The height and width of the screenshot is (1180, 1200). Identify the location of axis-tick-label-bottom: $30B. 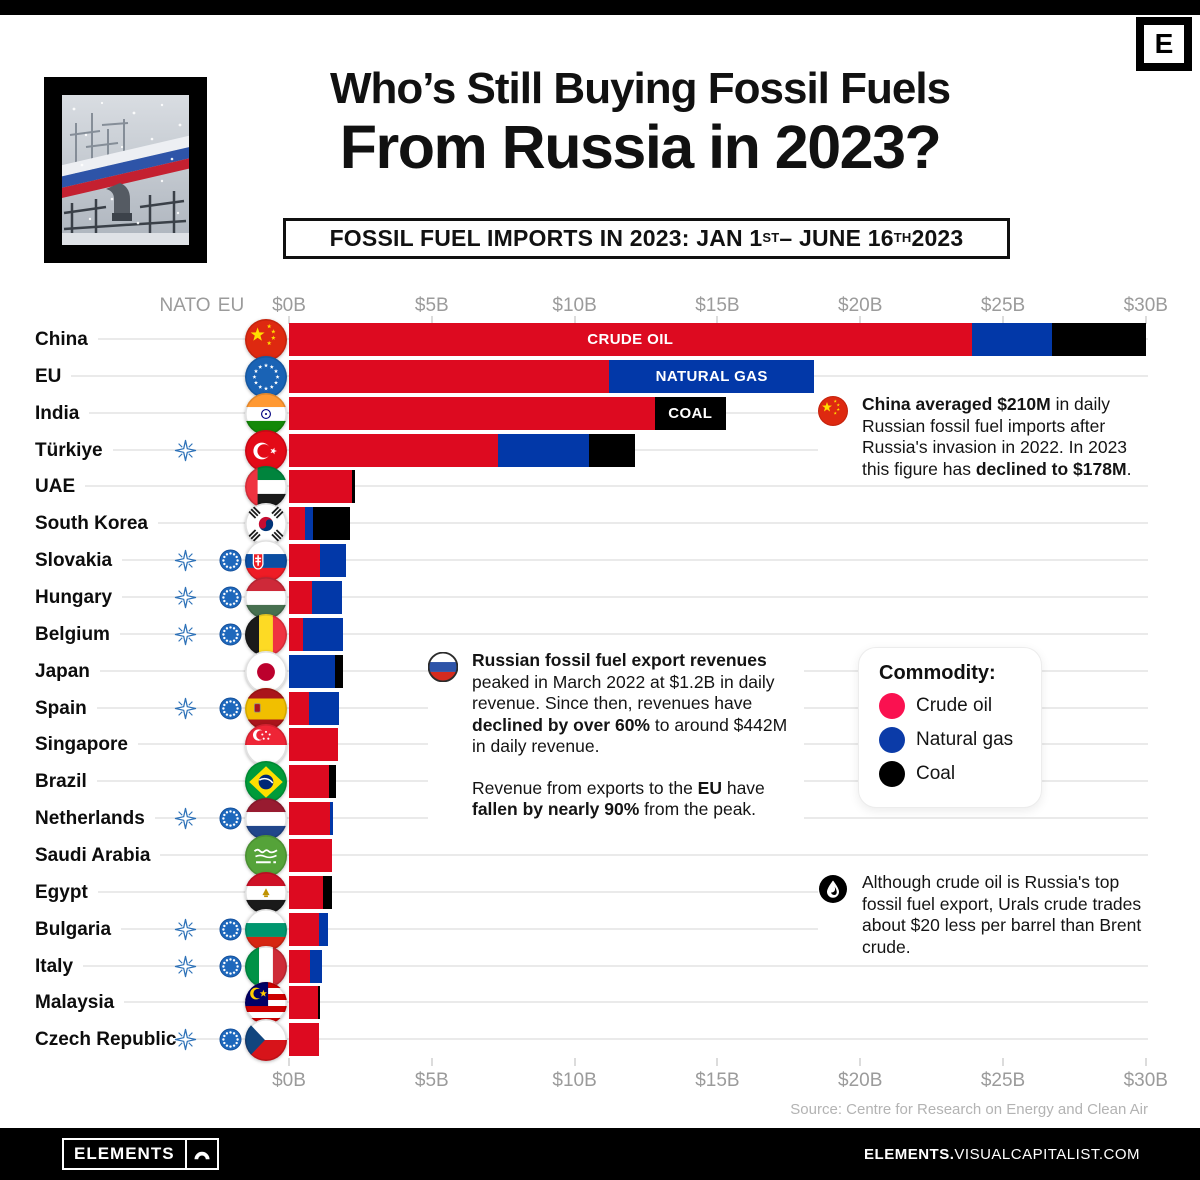
(1145, 1080).